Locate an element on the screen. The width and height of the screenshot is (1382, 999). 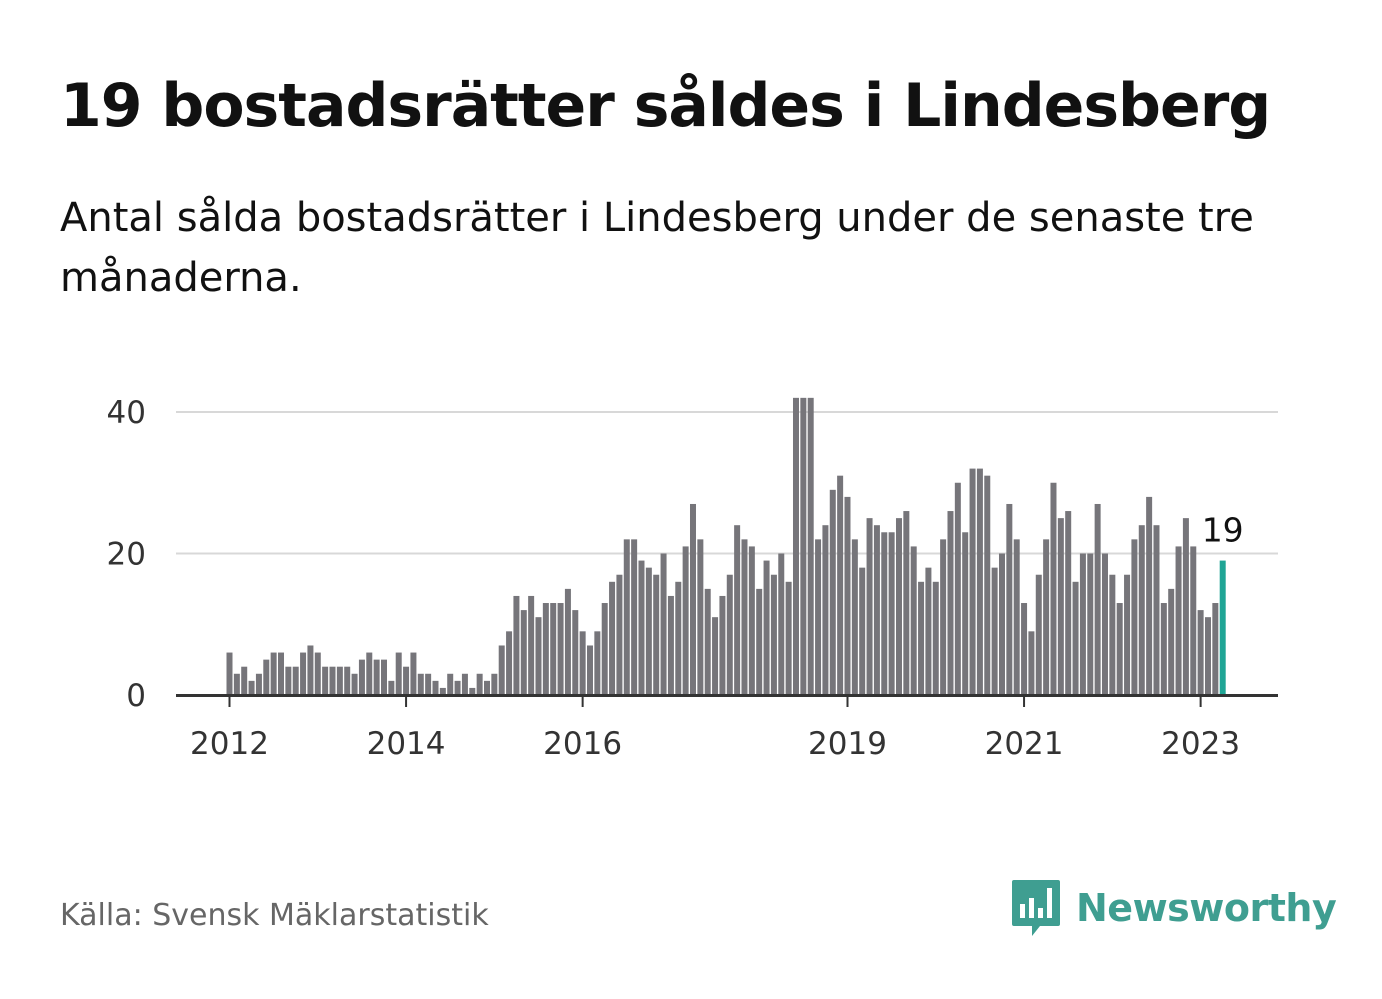
highlight-value-label: 19 is located at coordinates (1223, 530).